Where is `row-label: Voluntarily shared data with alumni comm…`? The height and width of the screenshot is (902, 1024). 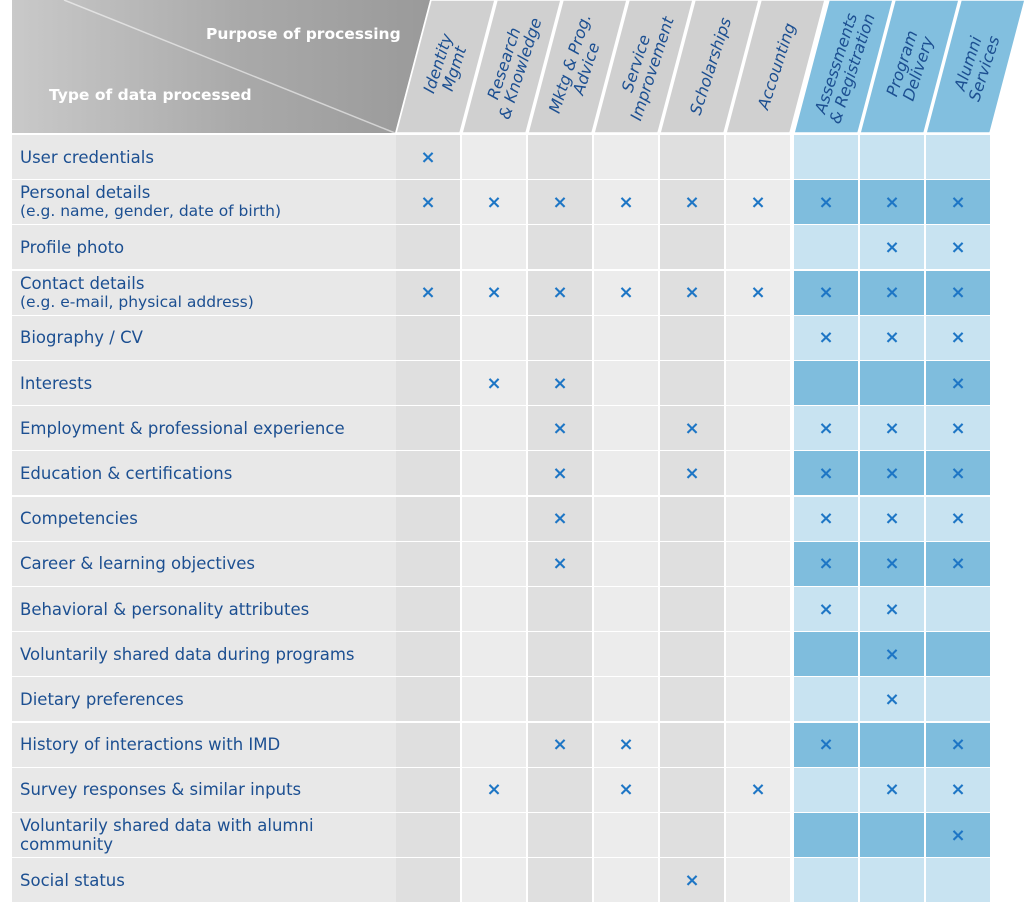 row-label: Voluntarily shared data with alumni comm… is located at coordinates (208, 835).